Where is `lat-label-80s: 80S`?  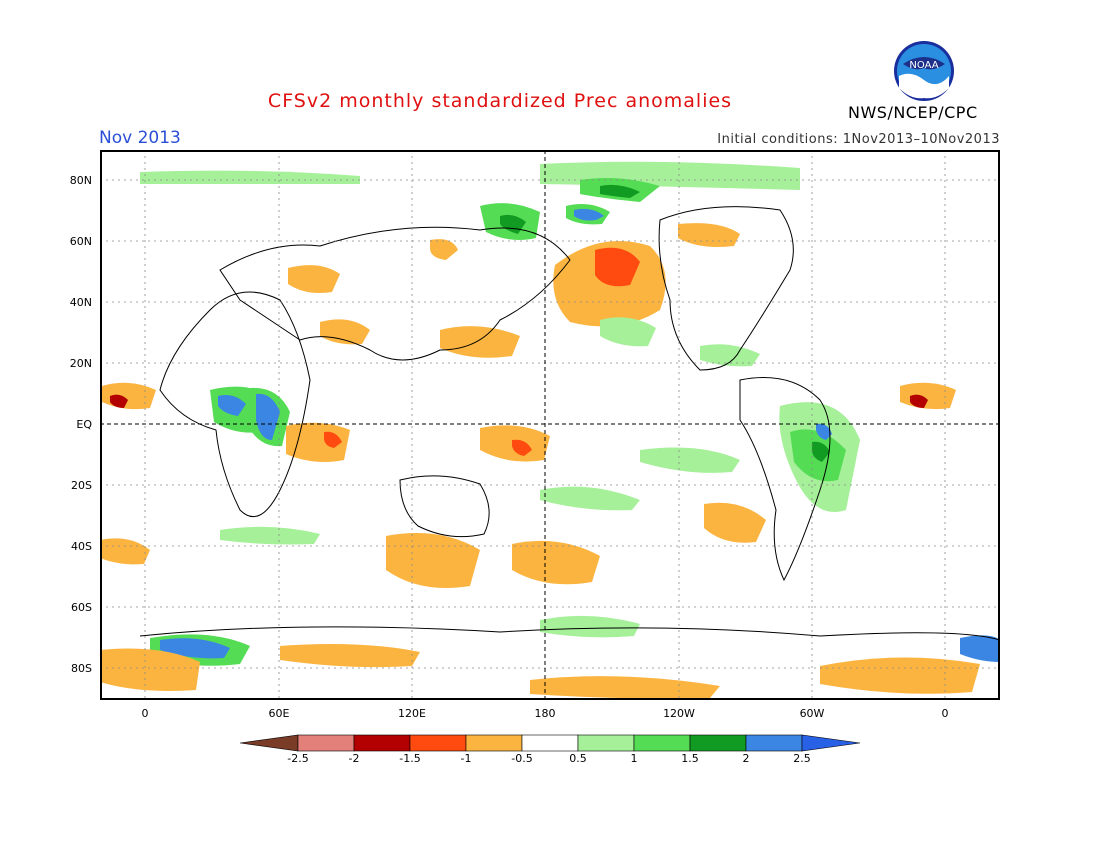
lat-label-80s: 80S is located at coordinates (81, 668).